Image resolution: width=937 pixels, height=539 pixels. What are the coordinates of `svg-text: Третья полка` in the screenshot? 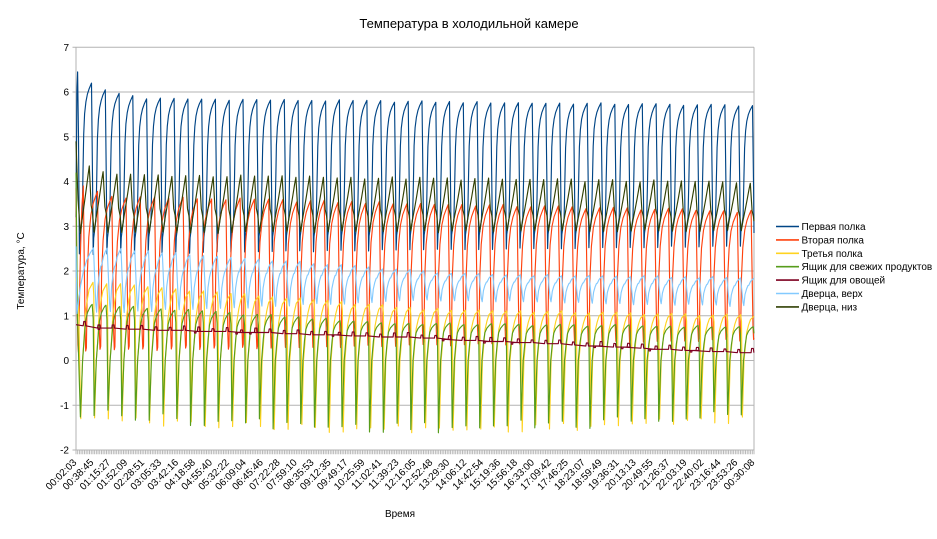 It's located at (833, 254).